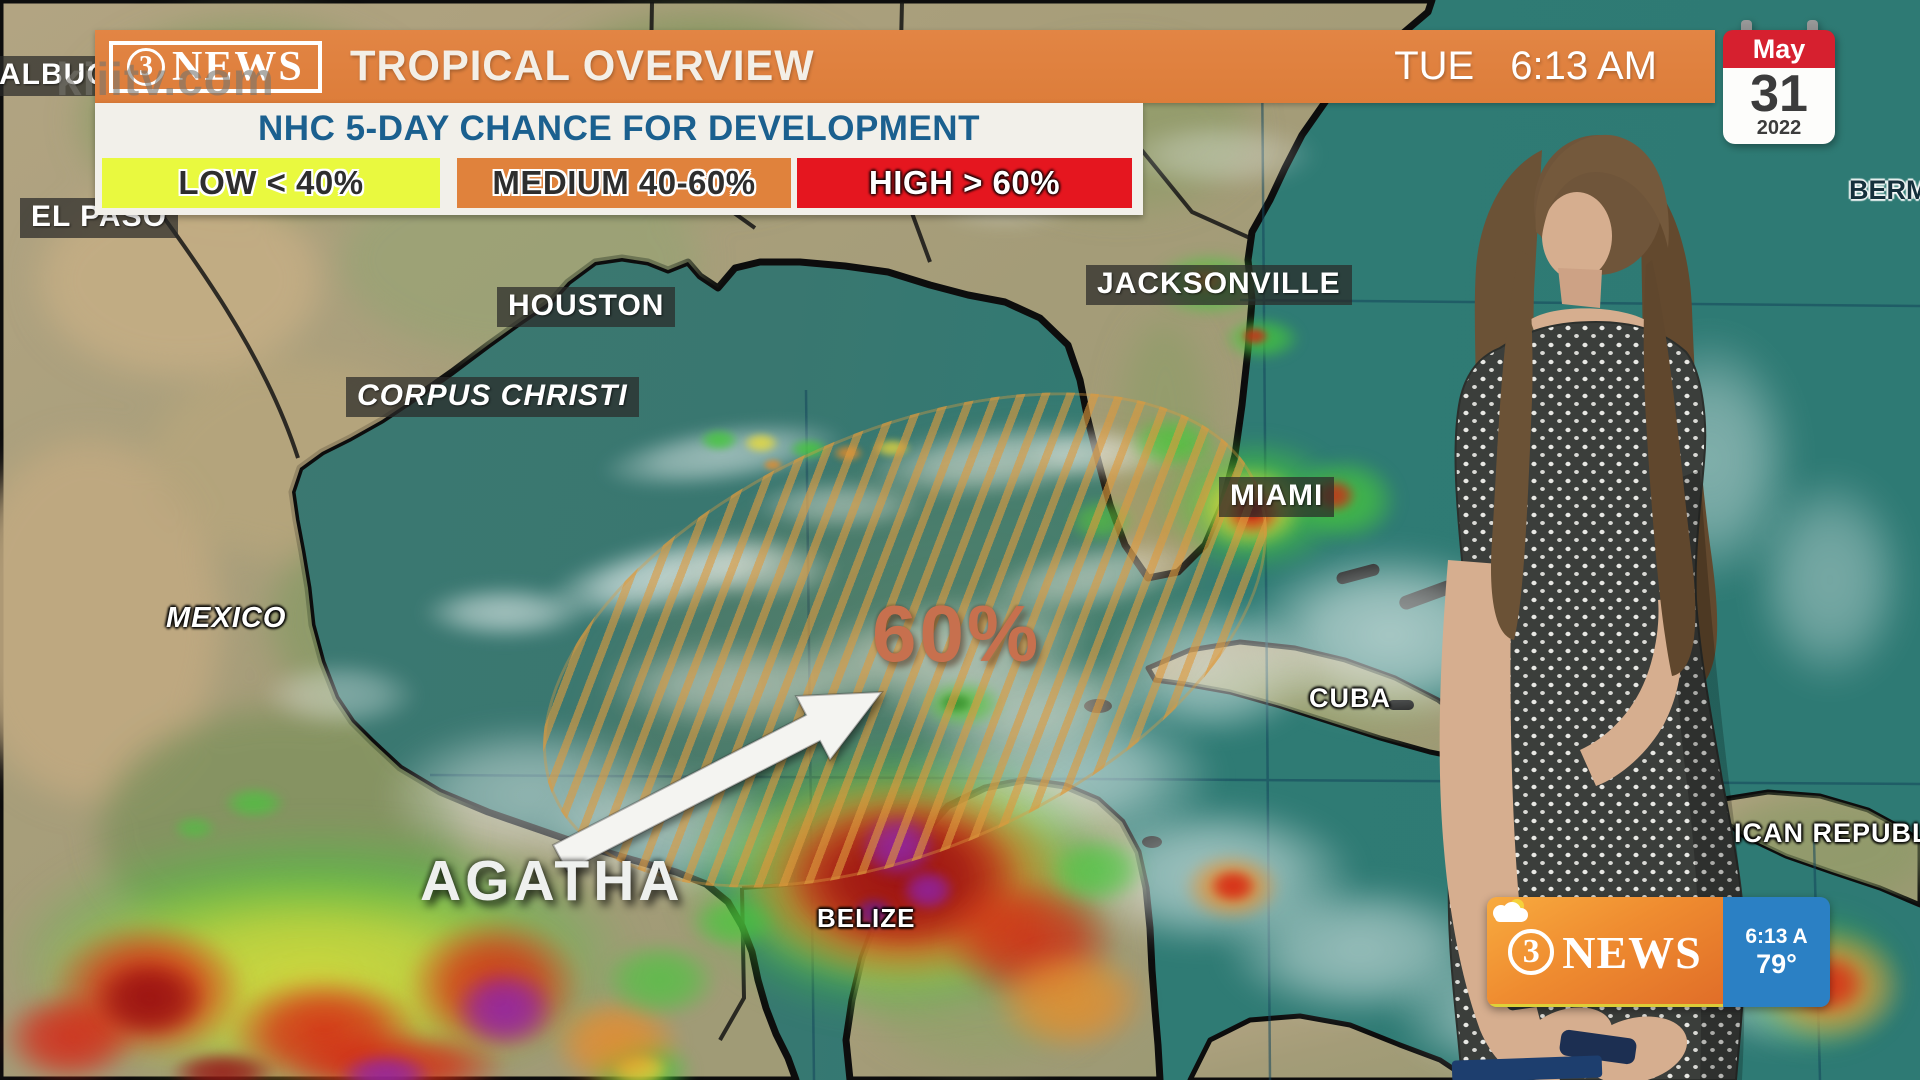 Image resolution: width=1920 pixels, height=1080 pixels. I want to click on presenter-hair-front, so click(1593, 463).